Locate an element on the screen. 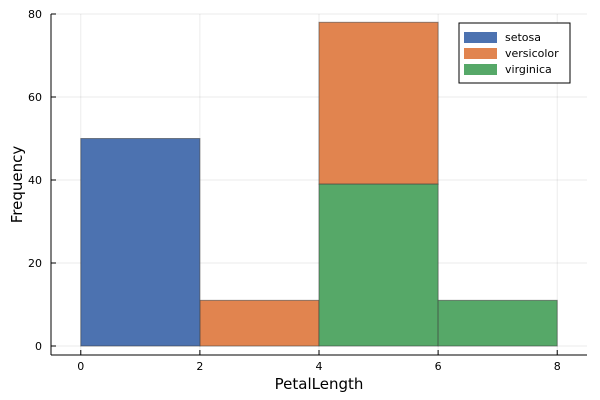  y-tick-label: 60 is located at coordinates (35, 97).